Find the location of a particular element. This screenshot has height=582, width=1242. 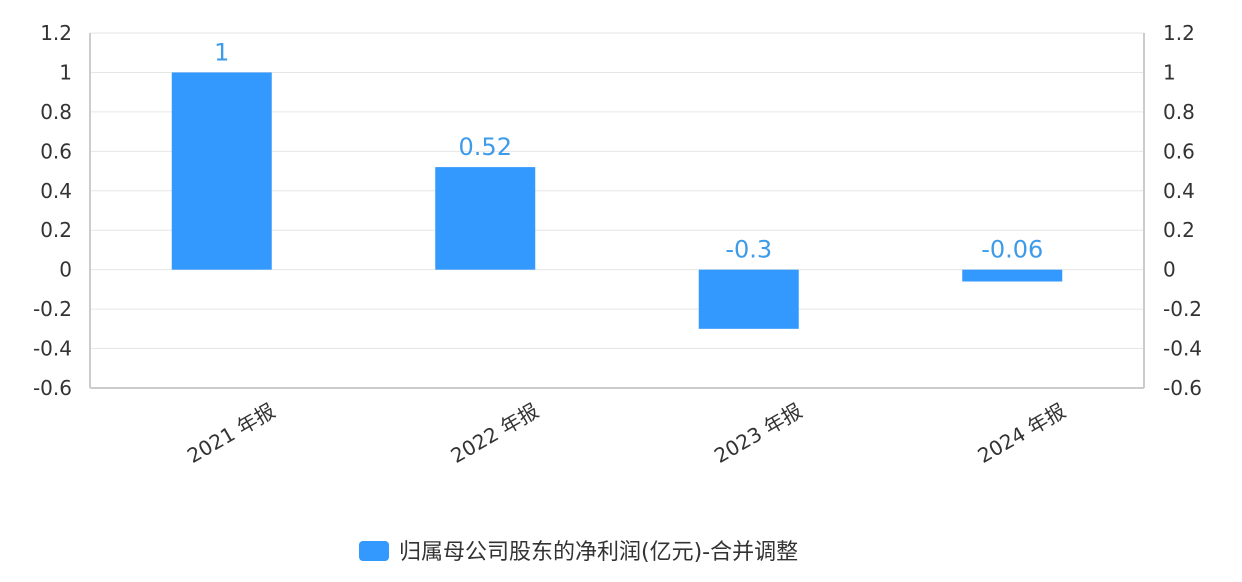

y-tick-label-left: 0.2 is located at coordinates (56, 230).